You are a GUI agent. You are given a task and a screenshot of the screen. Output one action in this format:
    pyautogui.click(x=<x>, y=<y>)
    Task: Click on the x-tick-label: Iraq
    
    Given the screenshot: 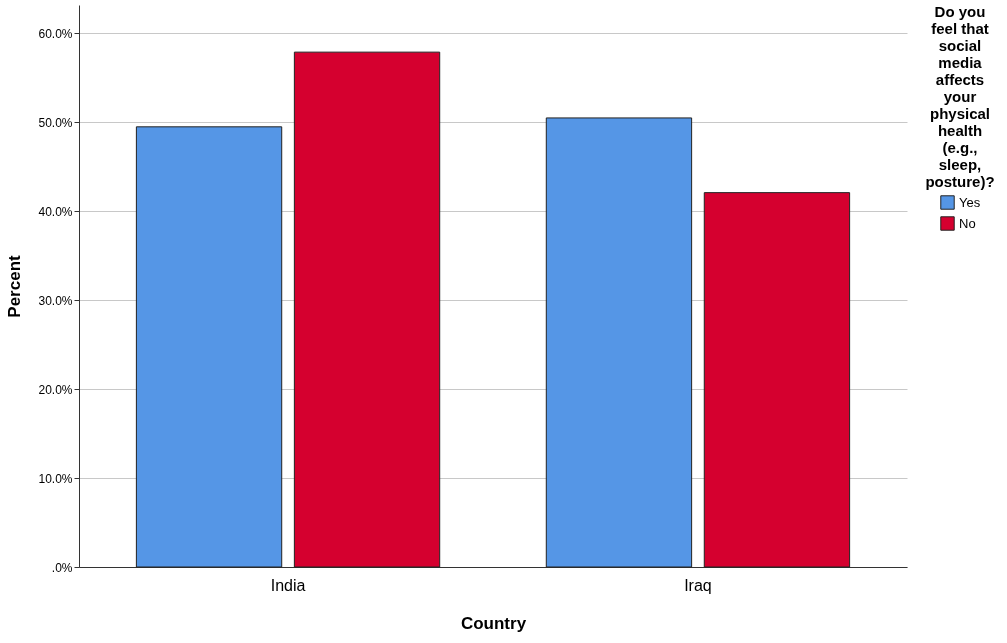 What is the action you would take?
    pyautogui.click(x=698, y=585)
    